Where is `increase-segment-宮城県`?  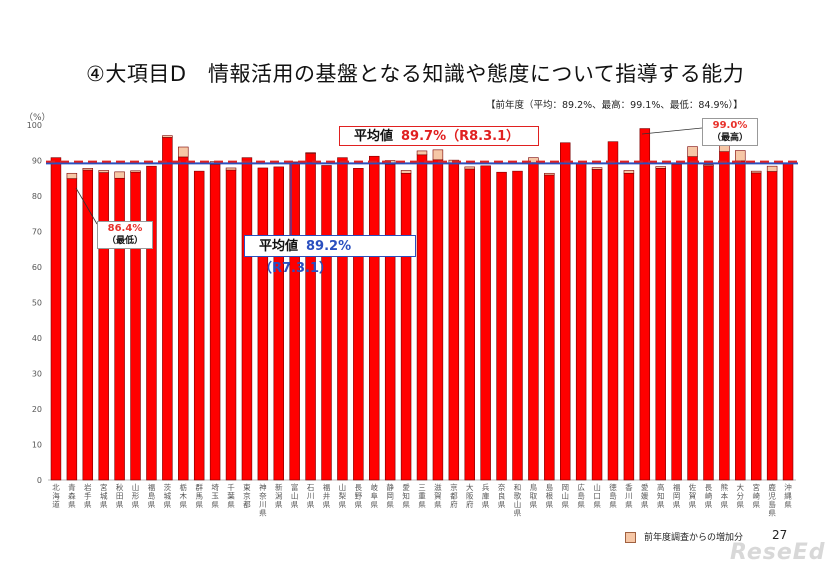 increase-segment-宮城県 is located at coordinates (103, 171).